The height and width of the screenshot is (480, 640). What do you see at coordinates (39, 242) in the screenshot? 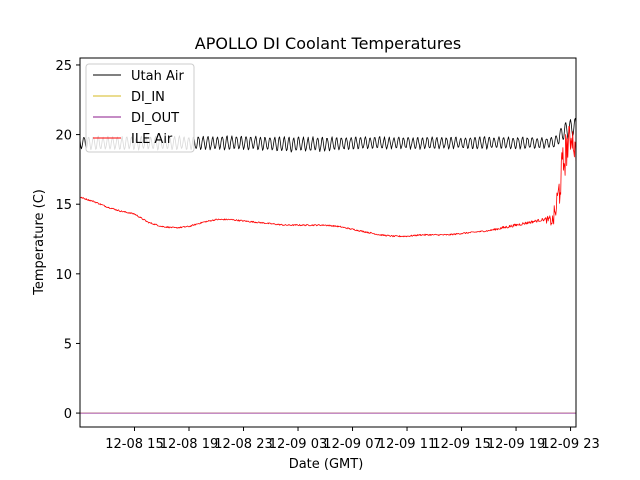
I see `y-axis-title: Temperature (C)` at bounding box center [39, 242].